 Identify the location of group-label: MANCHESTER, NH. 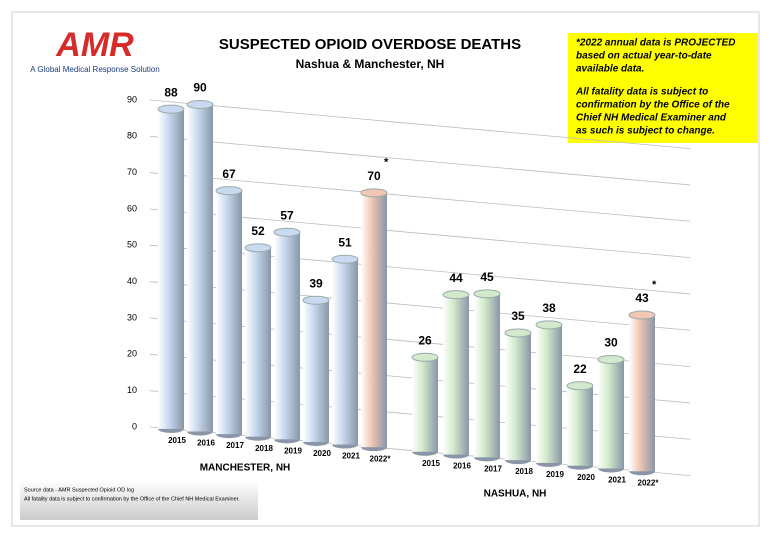
(245, 468).